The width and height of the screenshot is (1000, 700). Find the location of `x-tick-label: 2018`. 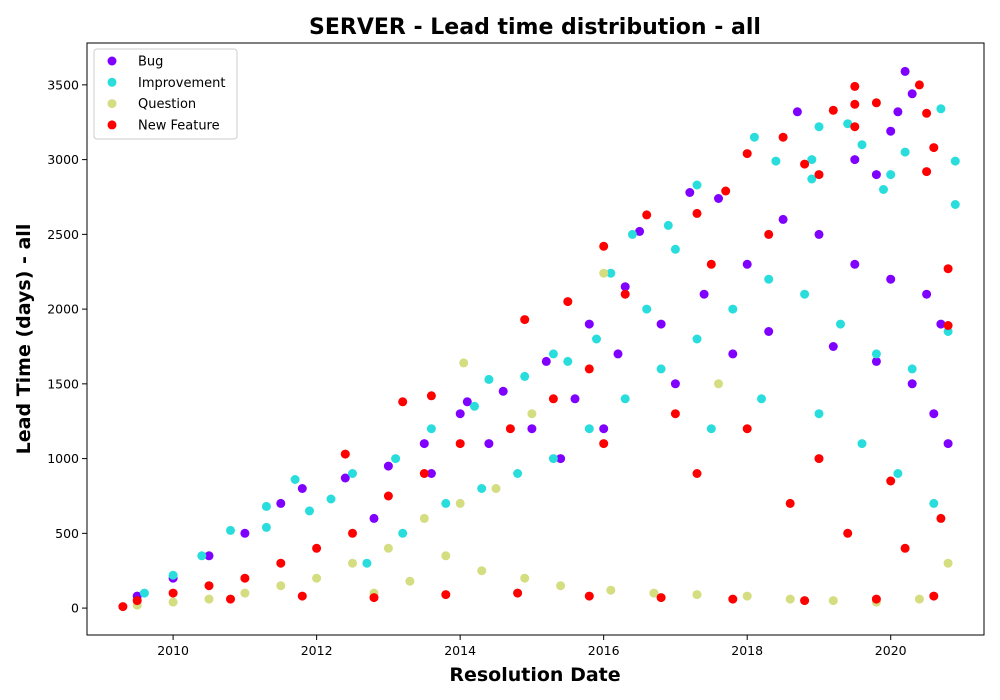

x-tick-label: 2018 is located at coordinates (747, 650).